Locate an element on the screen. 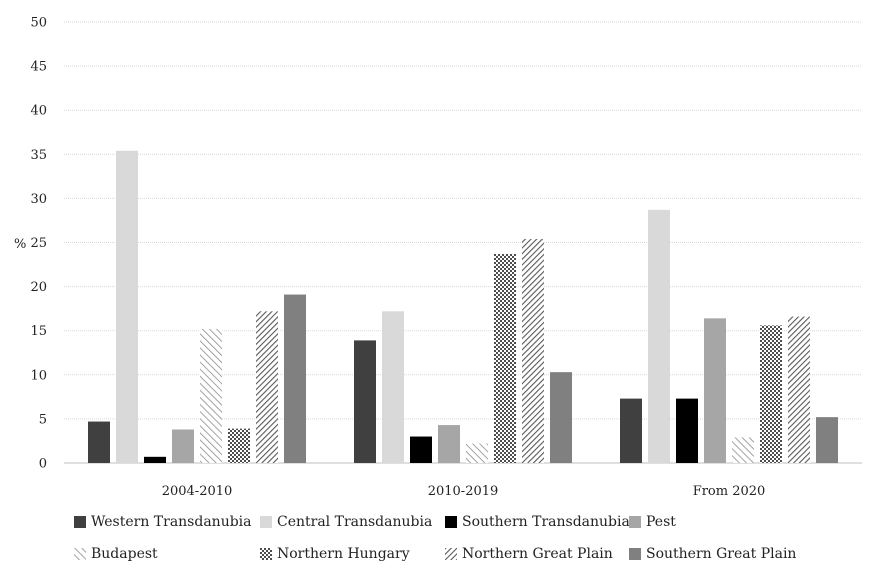 The height and width of the screenshot is (575, 870). y-tick-label: 30 is located at coordinates (38, 199).